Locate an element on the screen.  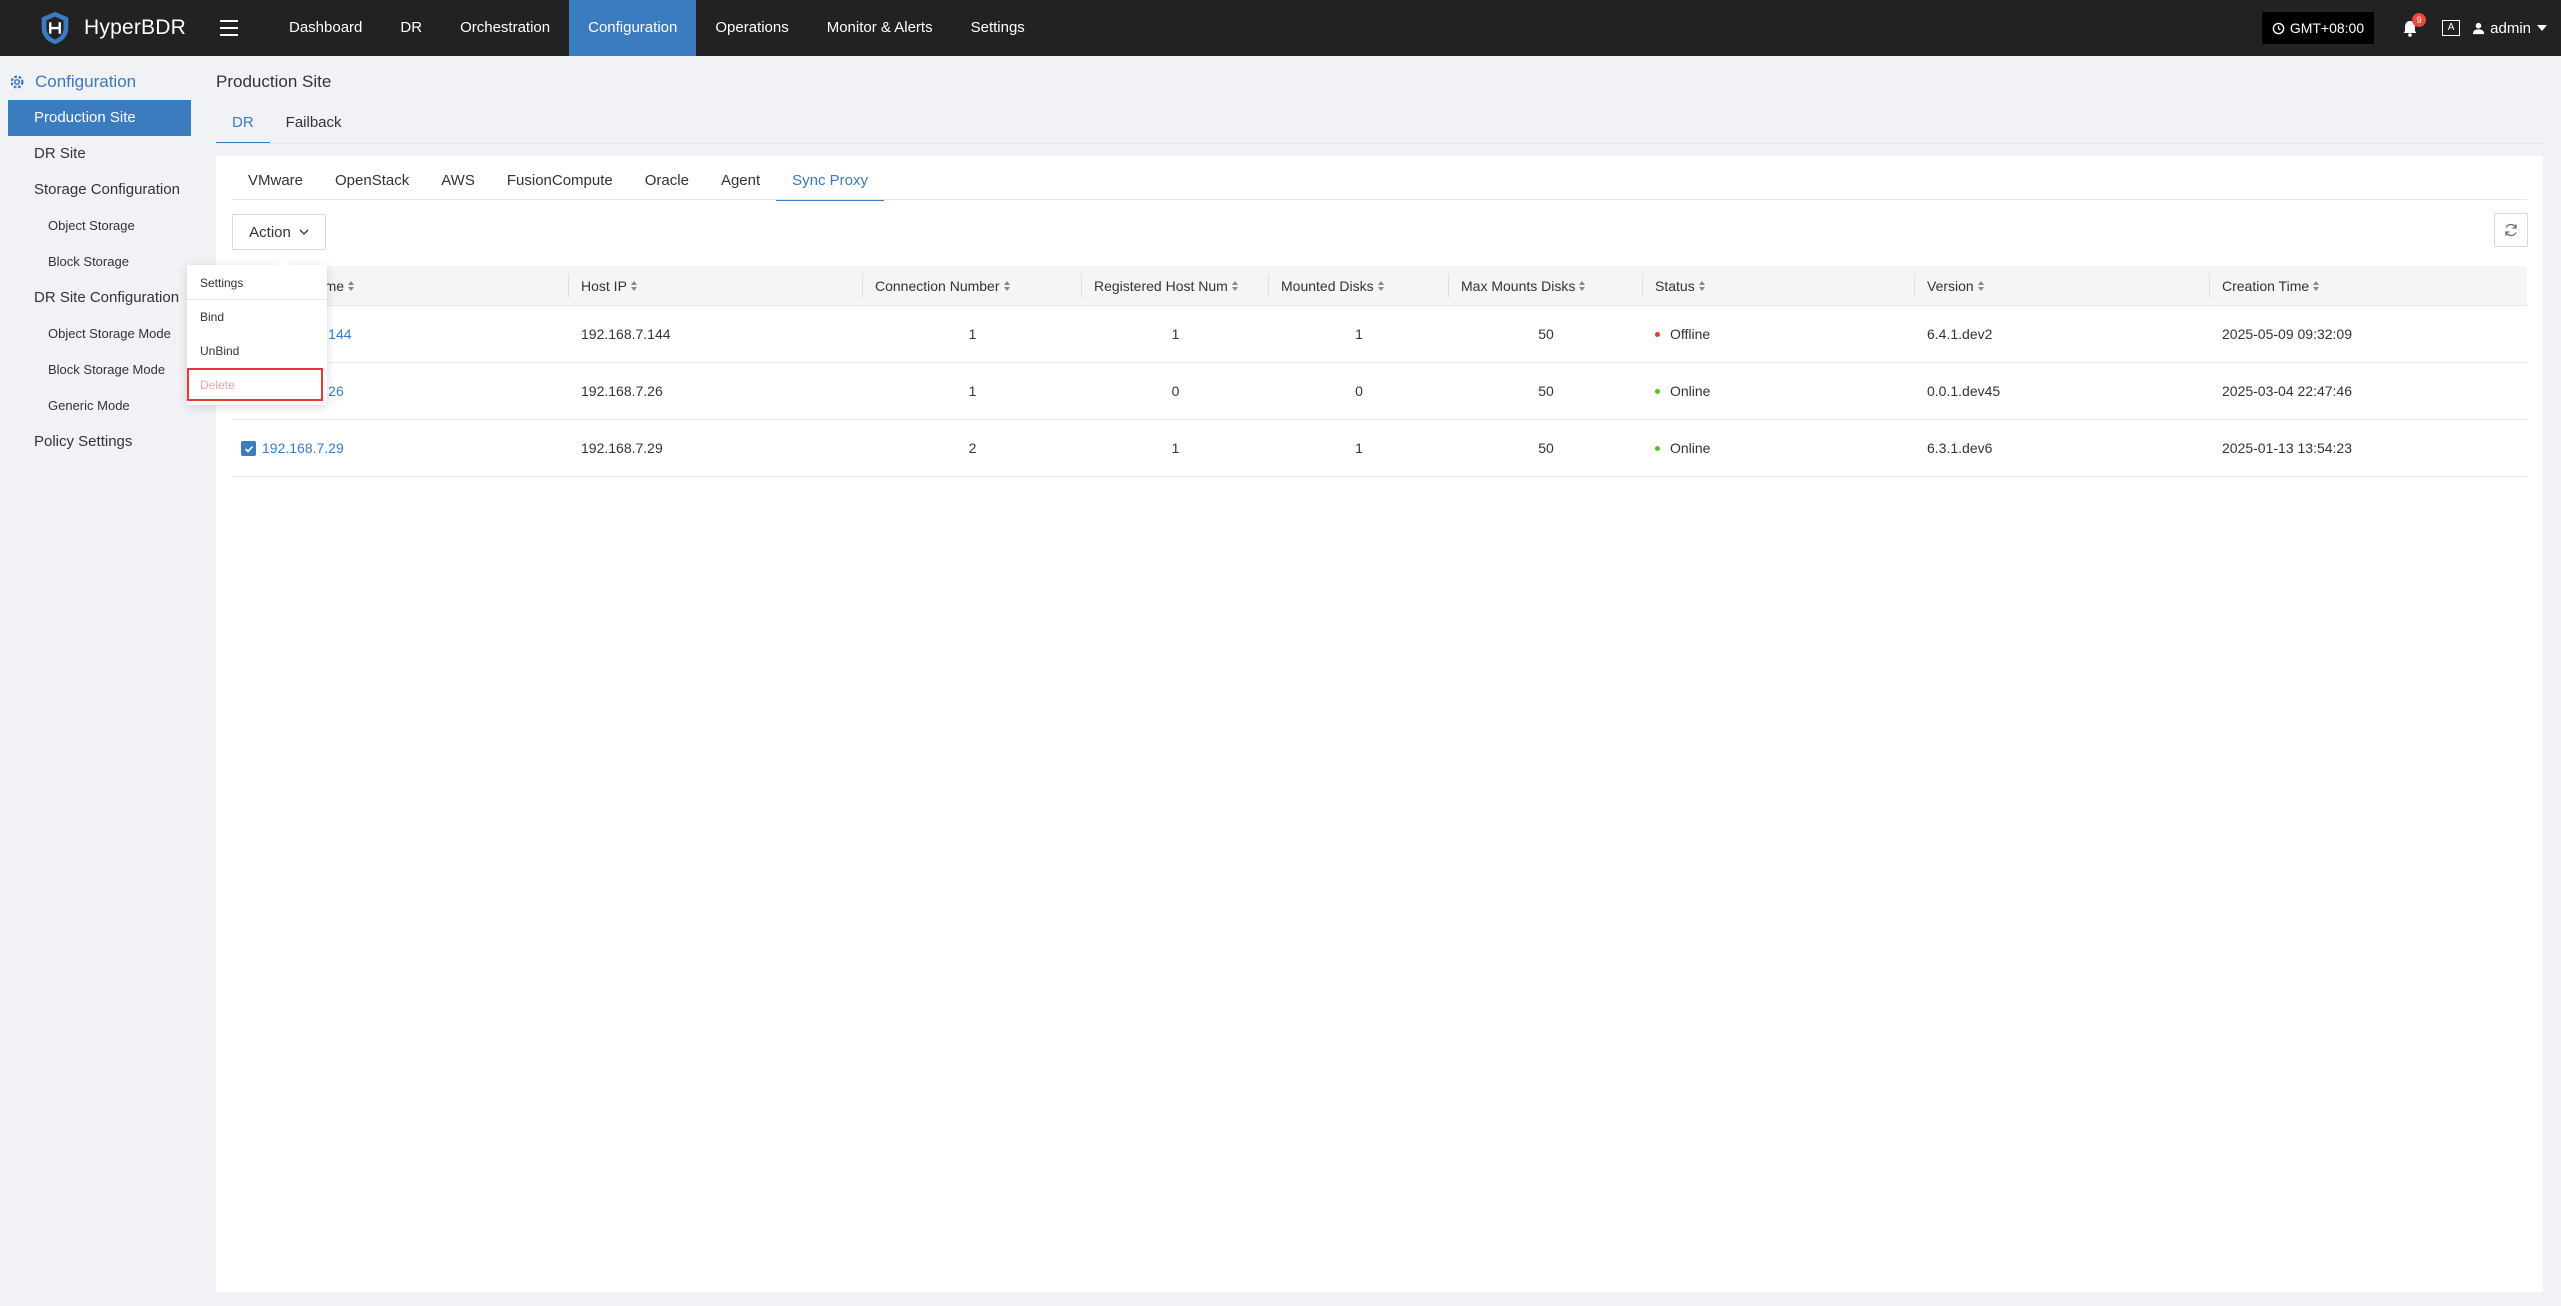
check-icon is located at coordinates (249, 449).